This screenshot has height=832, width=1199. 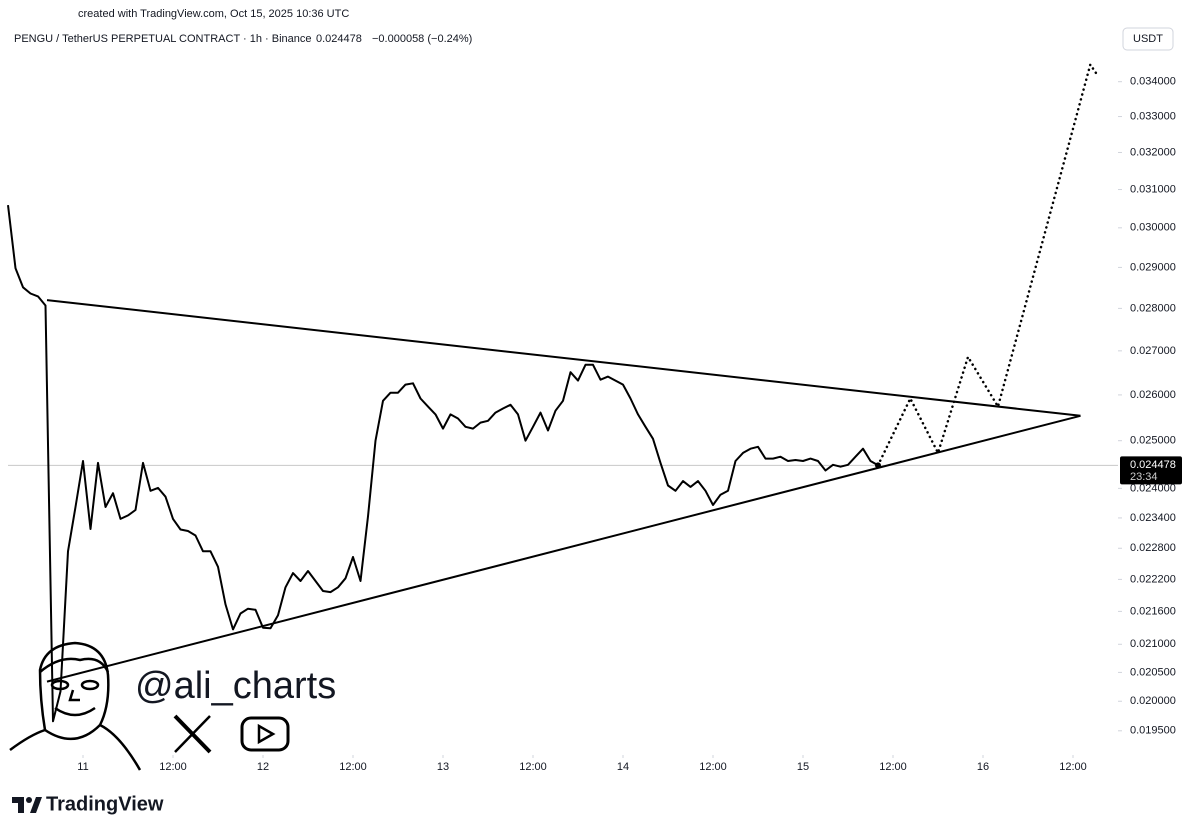 What do you see at coordinates (987, 265) in the screenshot?
I see `projection-line` at bounding box center [987, 265].